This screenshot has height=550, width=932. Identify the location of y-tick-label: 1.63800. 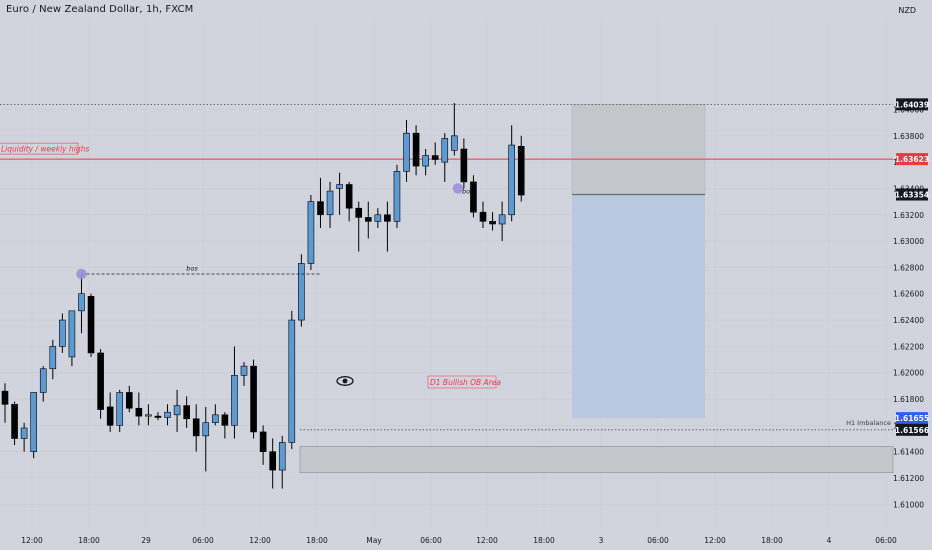
(908, 136).